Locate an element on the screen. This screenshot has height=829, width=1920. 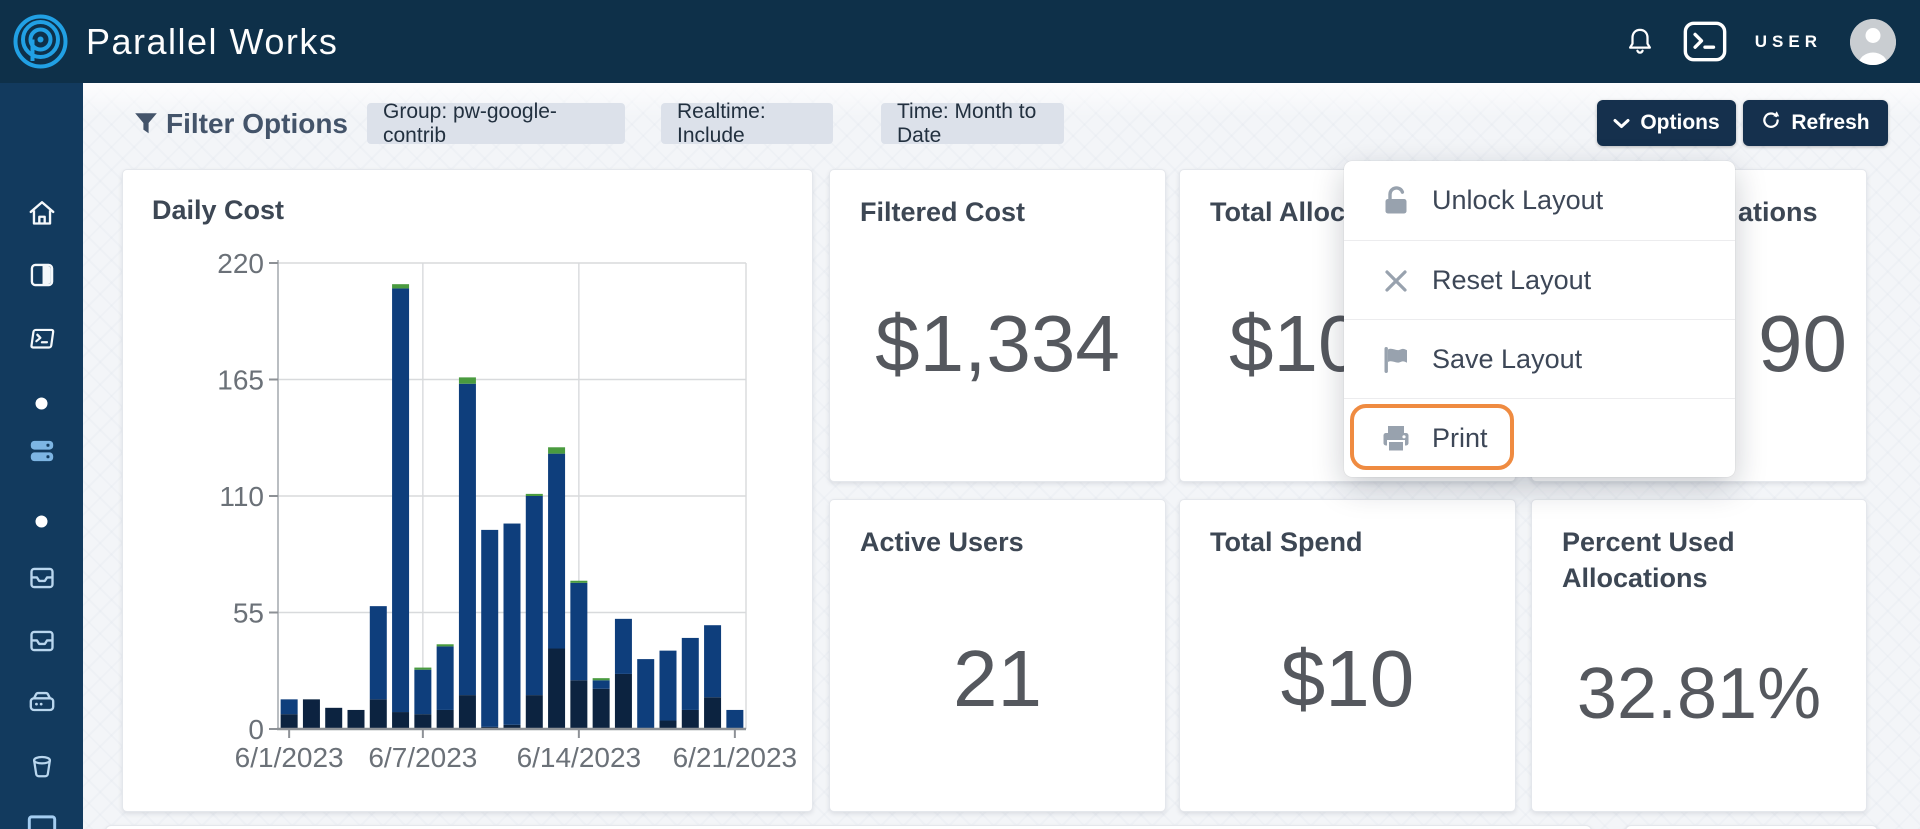
refresh-button-label: Refresh is located at coordinates (1830, 122).